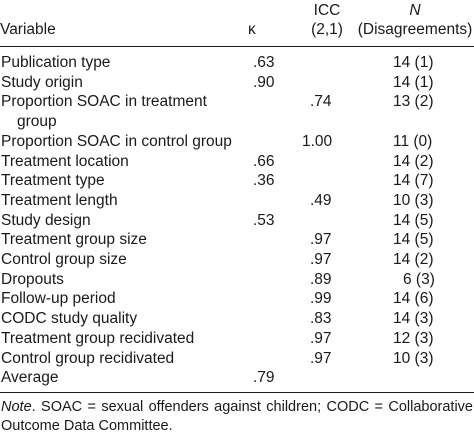 The image size is (474, 438). Describe the element at coordinates (419, 279) in the screenshot. I see `cell-n: 6 (3)` at that location.